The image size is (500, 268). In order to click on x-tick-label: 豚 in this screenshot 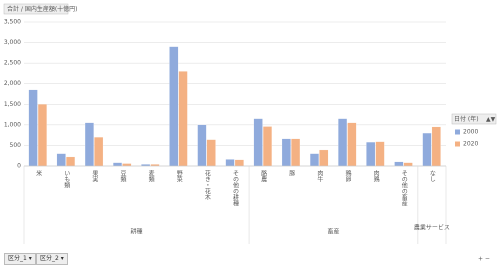, I will do `click(291, 173)`.